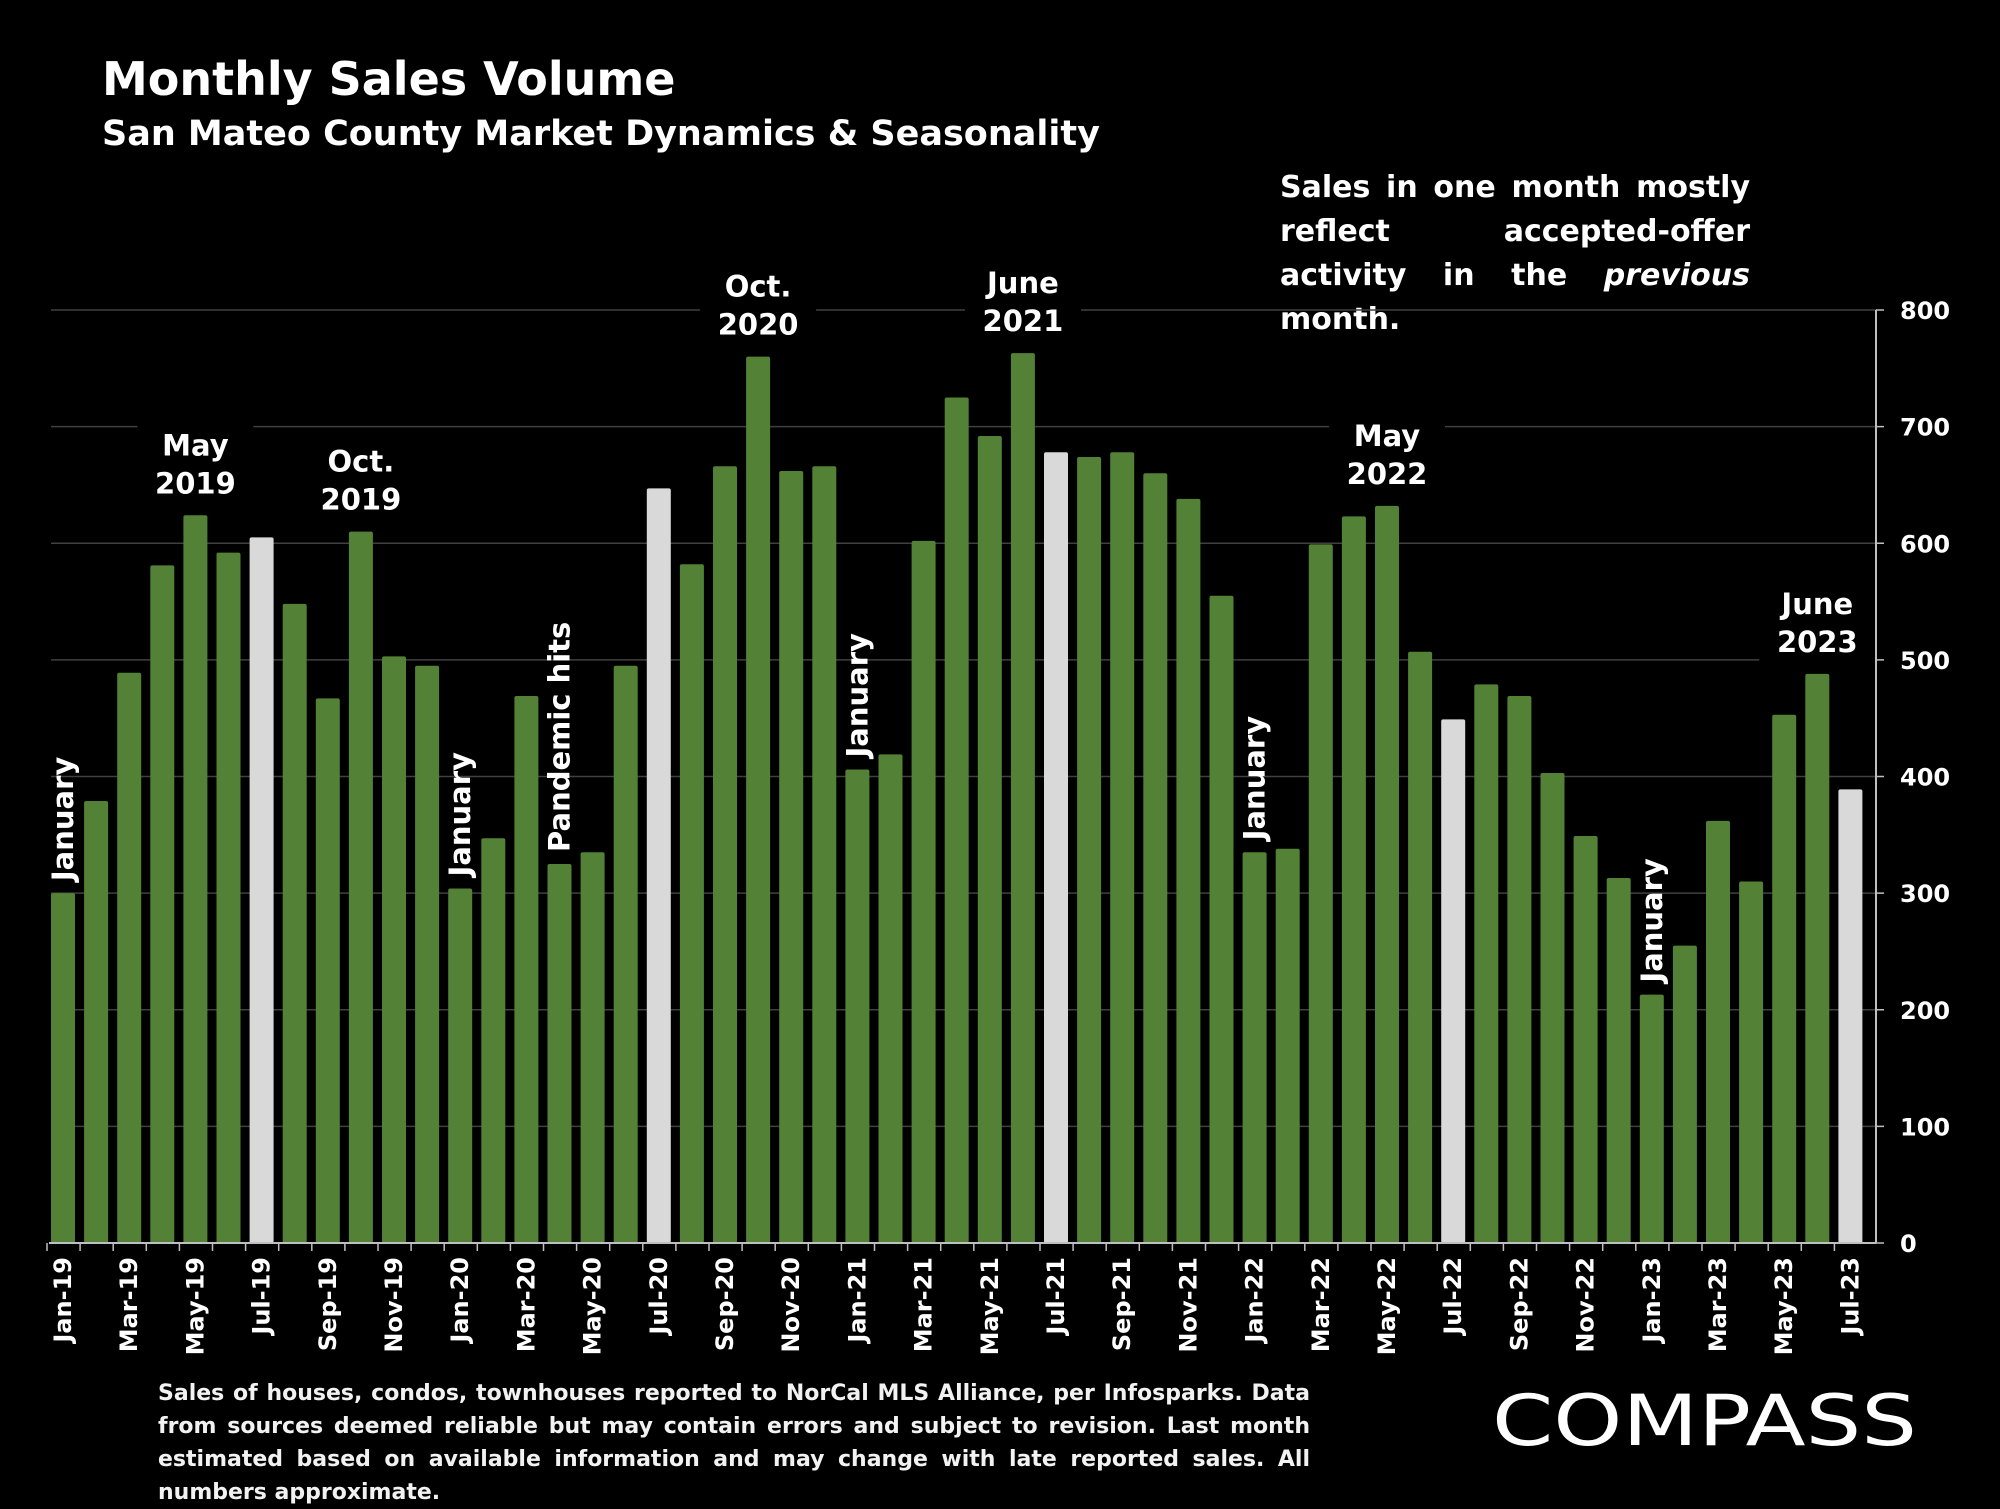  I want to click on x-tick-label: May-20, so click(593, 1306).